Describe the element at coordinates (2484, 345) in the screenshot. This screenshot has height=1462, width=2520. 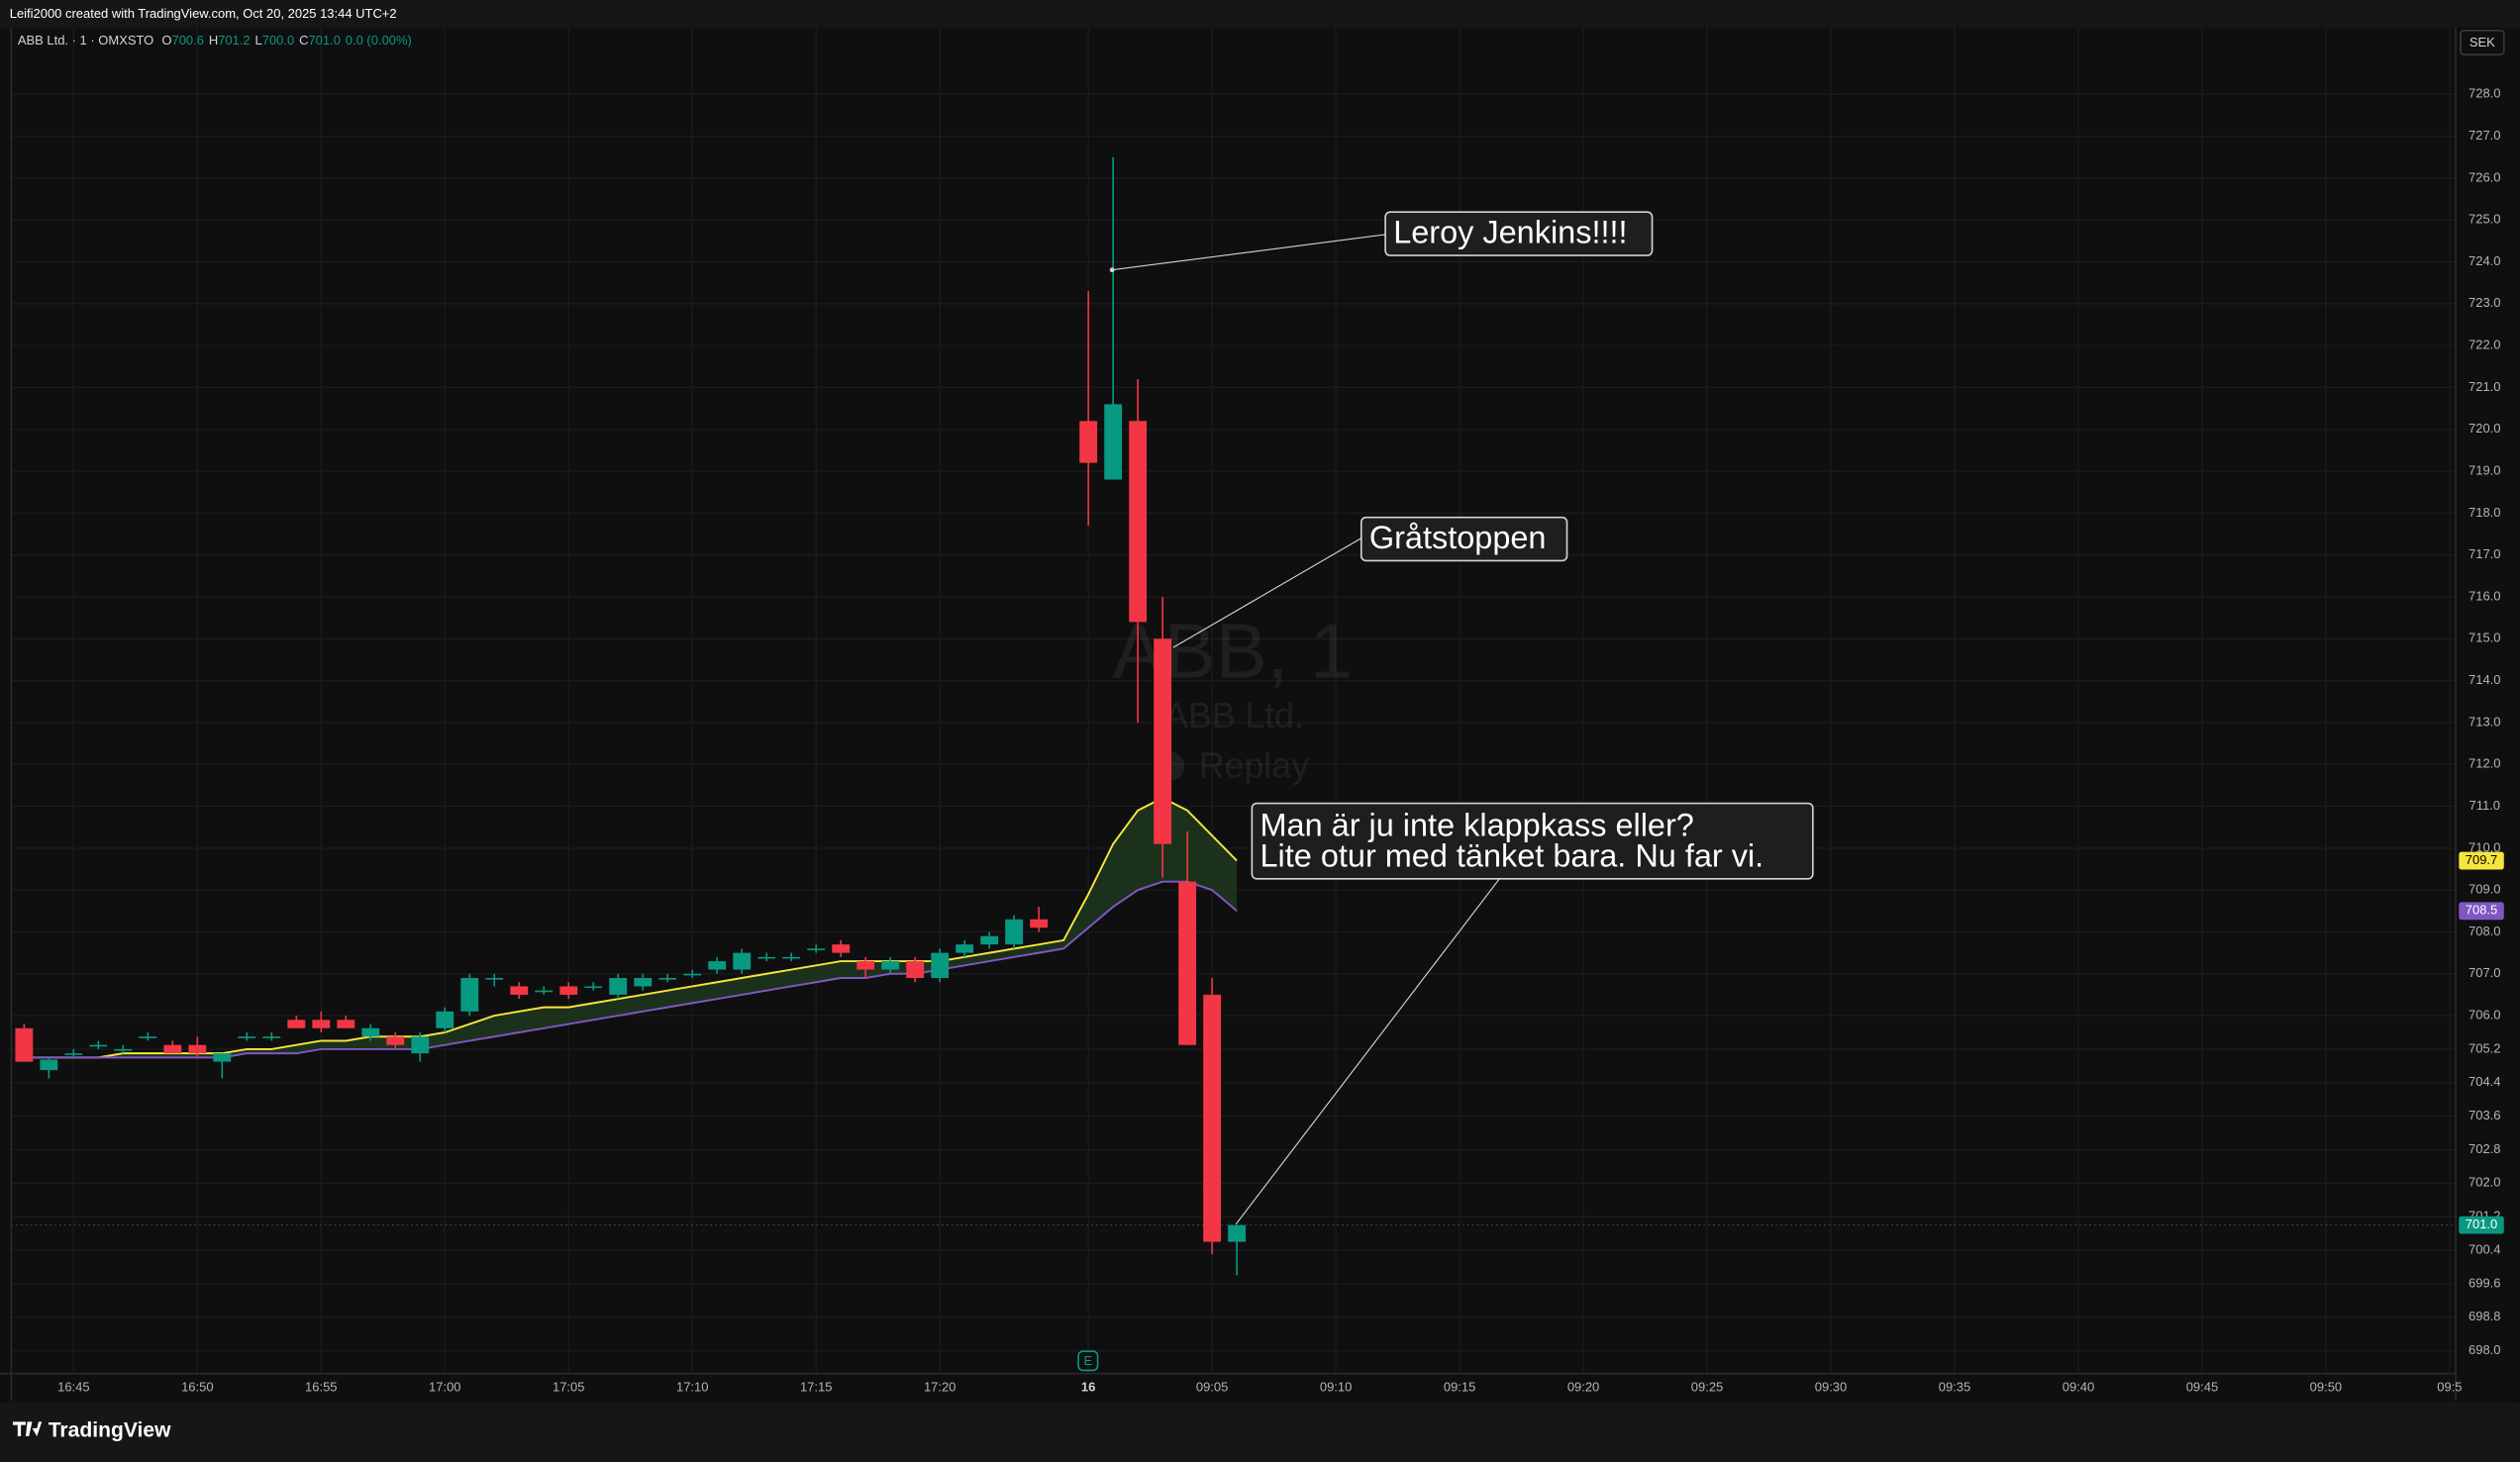
I see `y-tick-label: 722.0` at that location.